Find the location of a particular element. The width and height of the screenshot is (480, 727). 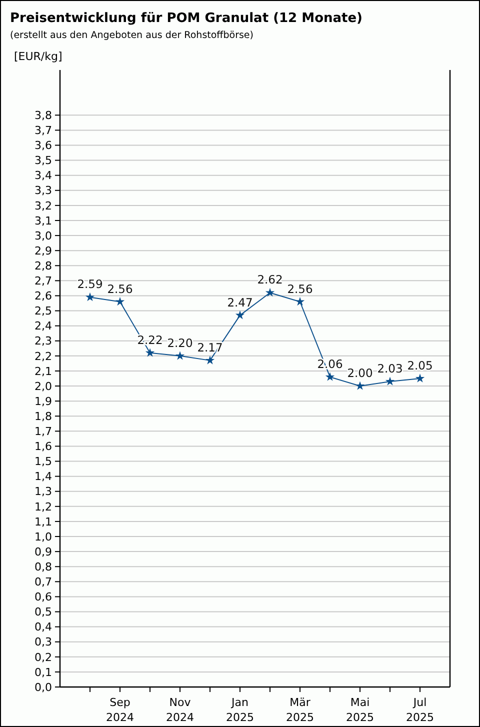

y-tick-label: 1,3 is located at coordinates (43, 491).